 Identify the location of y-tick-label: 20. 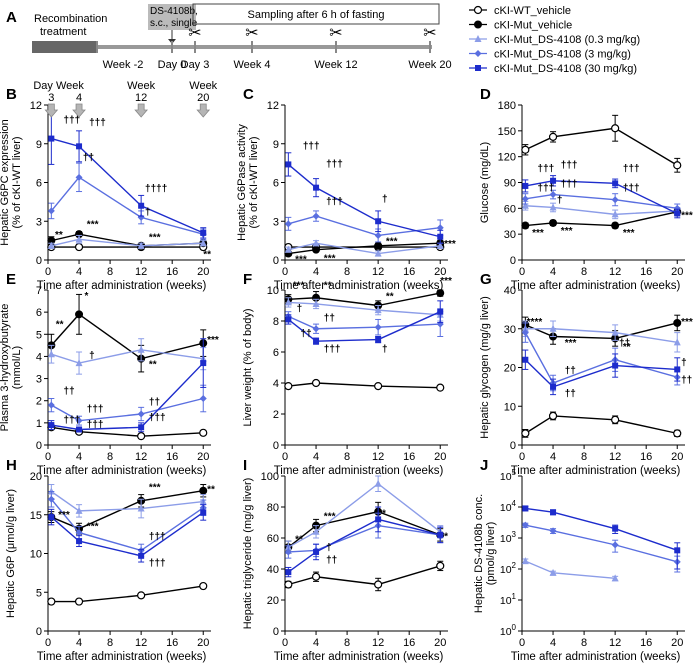
(273, 601).